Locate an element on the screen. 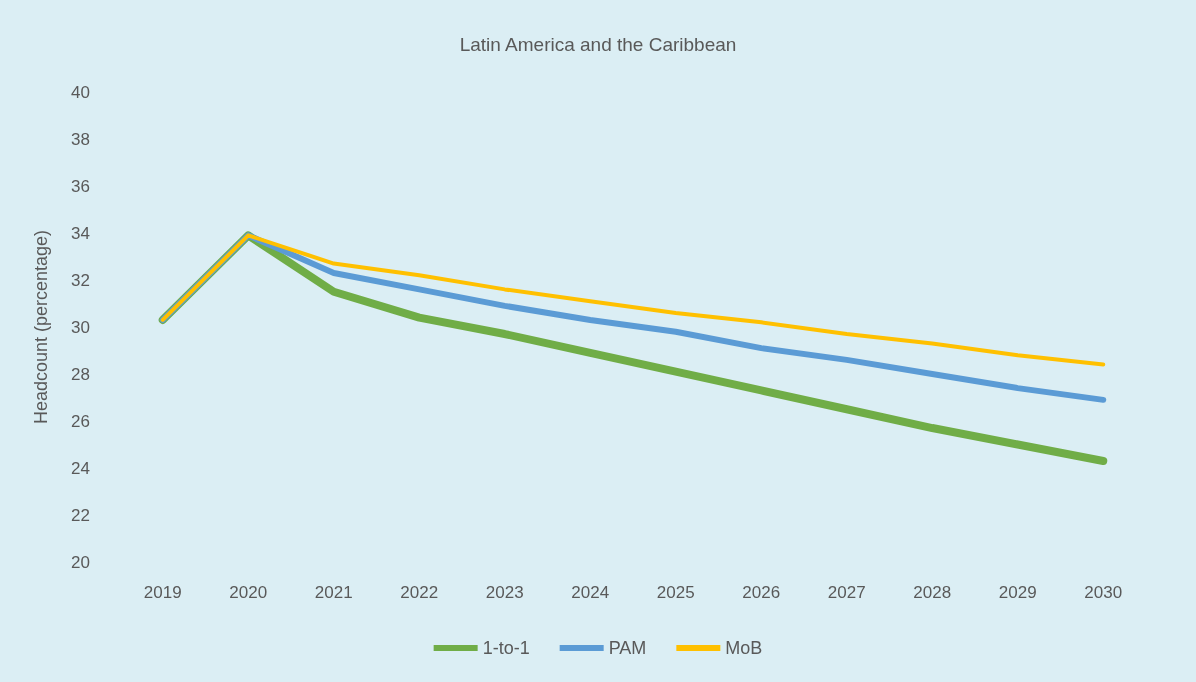 Image resolution: width=1196 pixels, height=682 pixels. legend-label: MoB is located at coordinates (744, 648).